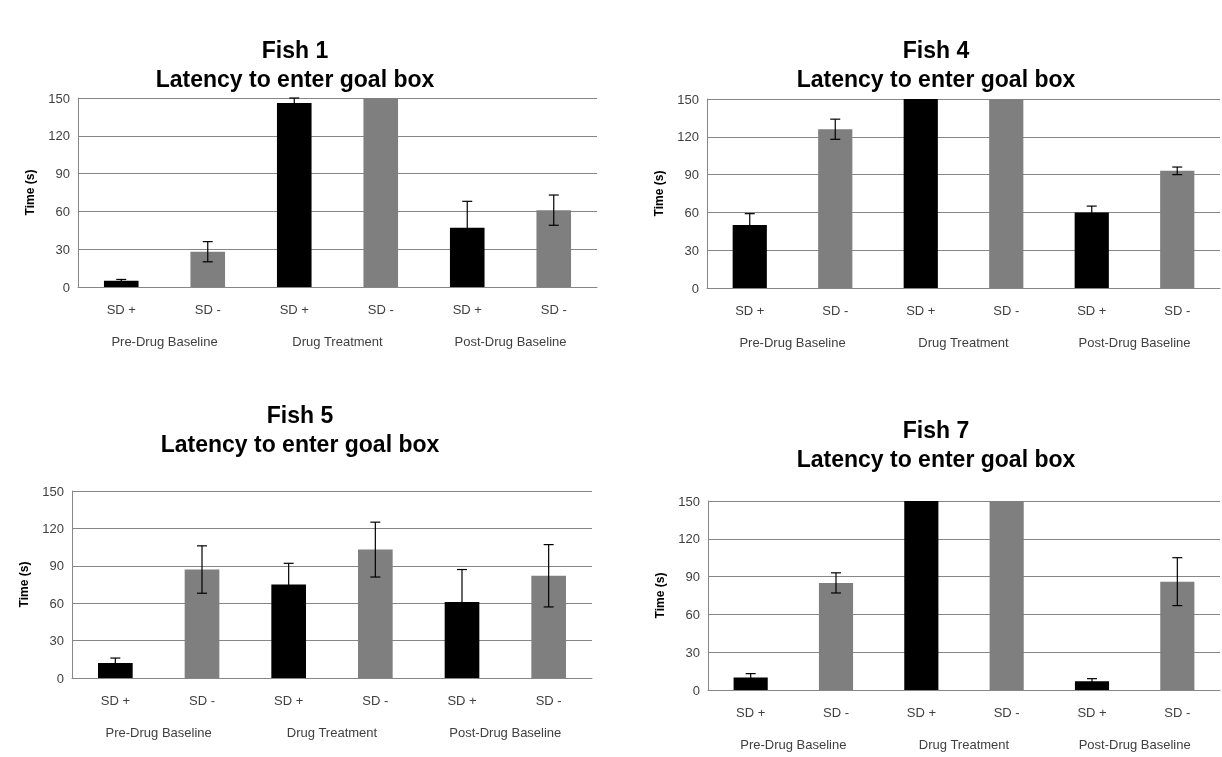 The height and width of the screenshot is (757, 1222). What do you see at coordinates (936, 429) in the screenshot?
I see `chart-title: Fish 7` at bounding box center [936, 429].